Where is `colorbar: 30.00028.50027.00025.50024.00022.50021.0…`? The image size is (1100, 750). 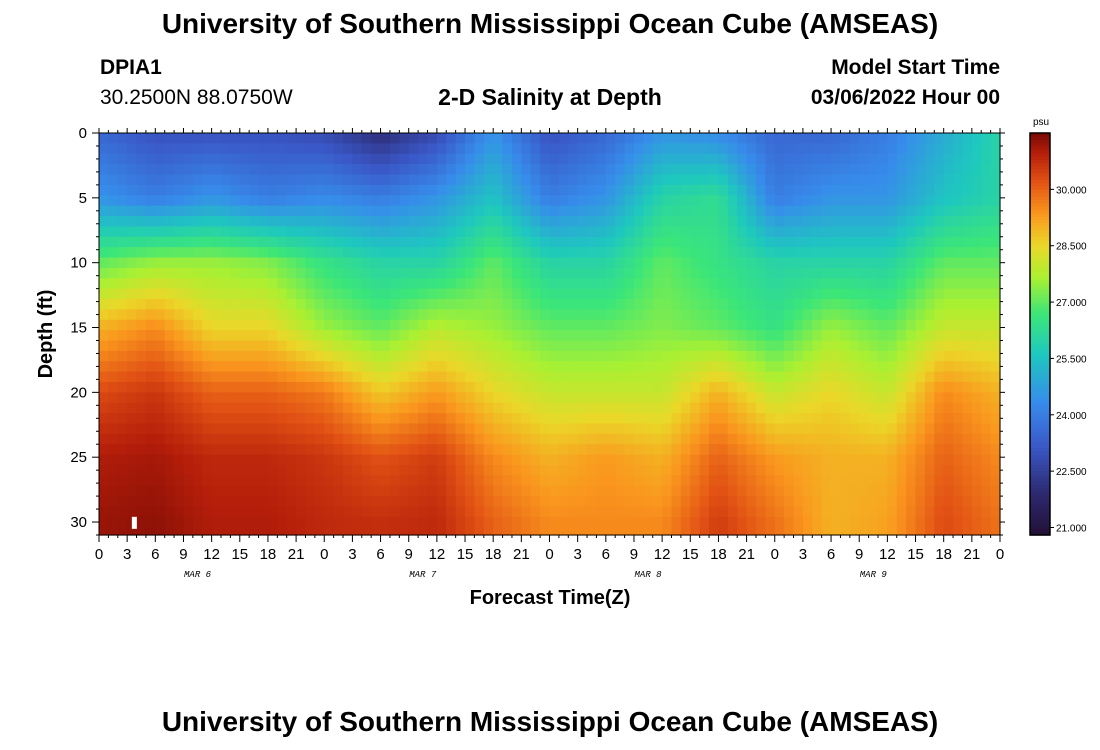 colorbar: 30.00028.50027.00025.50024.00022.50021.0… is located at coordinates (1058, 334).